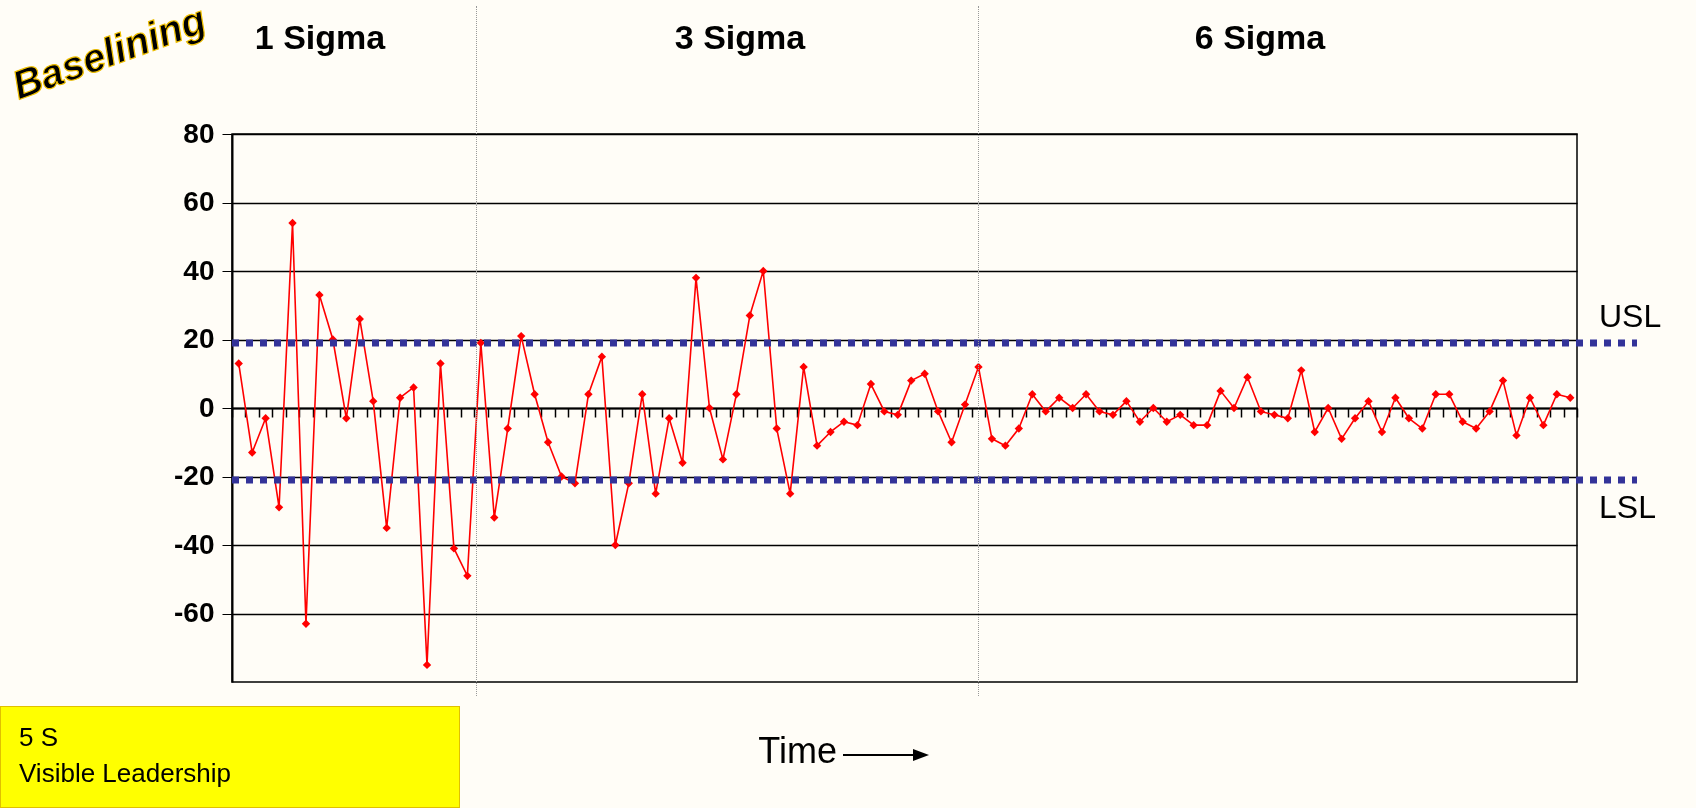 The image size is (1696, 808). I want to click on text: Visible Leadership, so click(125, 773).